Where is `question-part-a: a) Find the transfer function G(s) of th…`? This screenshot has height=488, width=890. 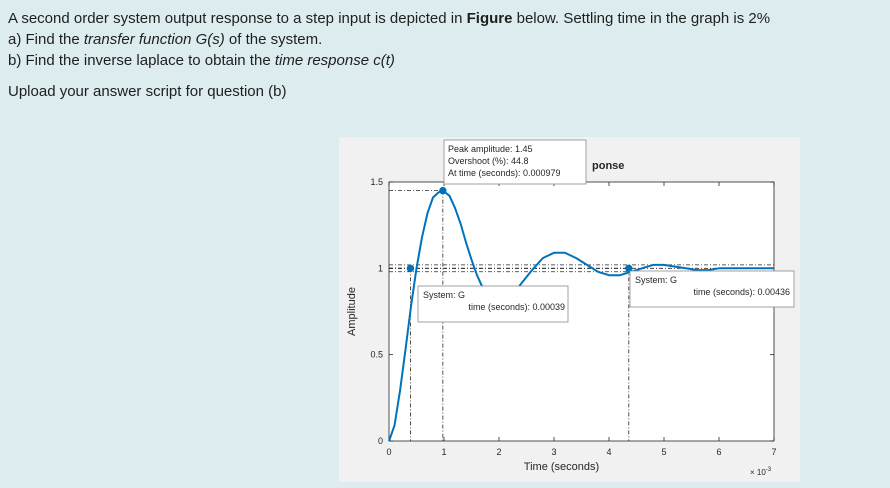
question-part-a: a) Find the transfer function G(s) of th… is located at coordinates (445, 39).